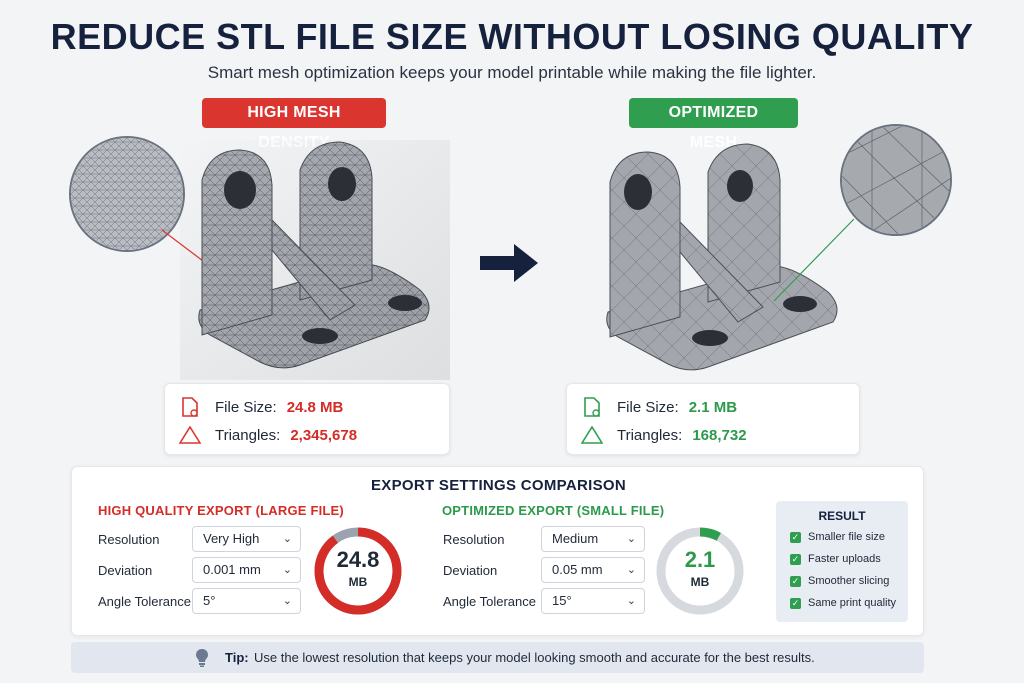 Image resolution: width=1024 pixels, height=683 pixels. Describe the element at coordinates (324, 435) in the screenshot. I see `triangles-value: 2,345,678` at that location.